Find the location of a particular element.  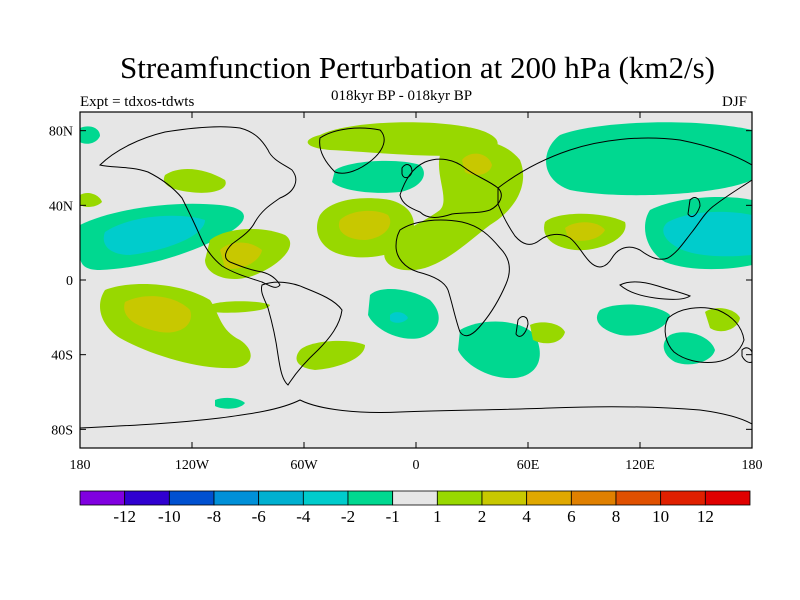

colorbar-label: -2 is located at coordinates (348, 516).